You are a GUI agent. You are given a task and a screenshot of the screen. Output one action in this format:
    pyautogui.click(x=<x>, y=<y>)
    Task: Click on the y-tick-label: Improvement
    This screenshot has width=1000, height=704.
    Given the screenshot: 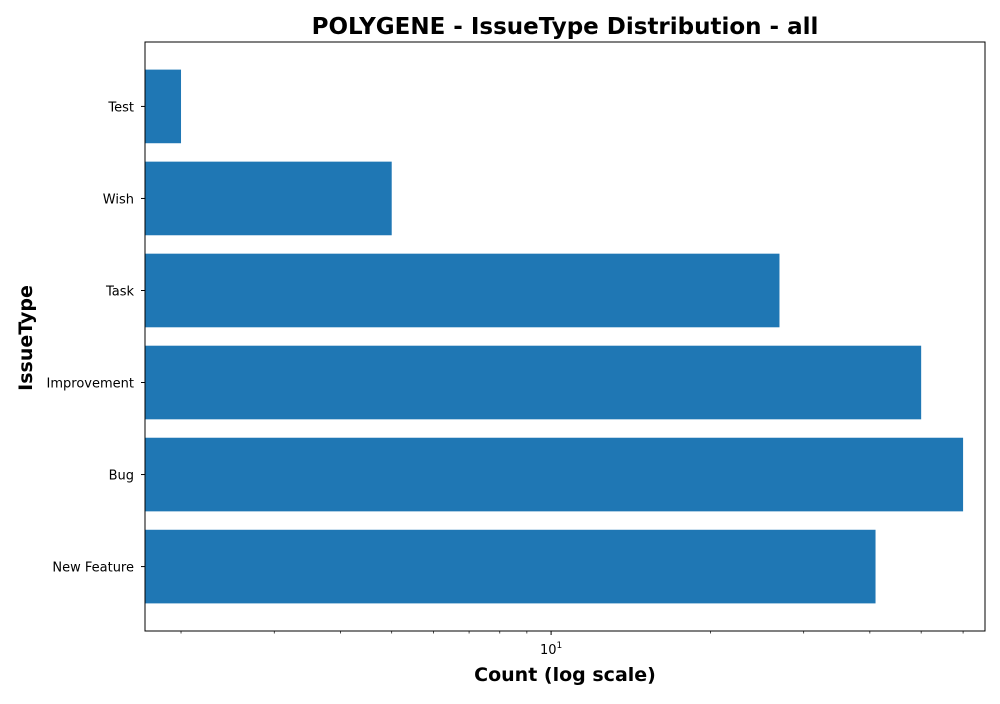 What is the action you would take?
    pyautogui.click(x=90, y=384)
    